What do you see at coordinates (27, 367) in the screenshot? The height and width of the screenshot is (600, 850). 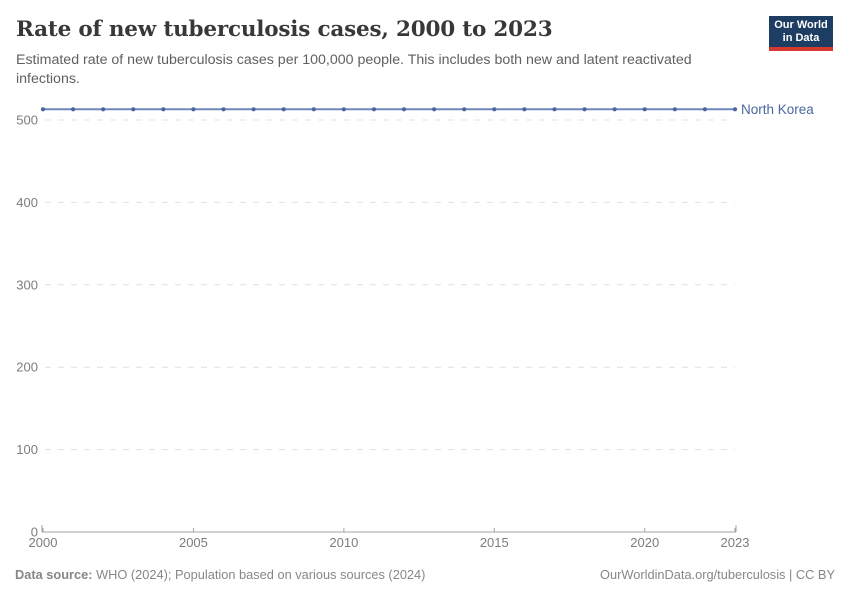 I see `y-axis-tick-label: 200` at bounding box center [27, 367].